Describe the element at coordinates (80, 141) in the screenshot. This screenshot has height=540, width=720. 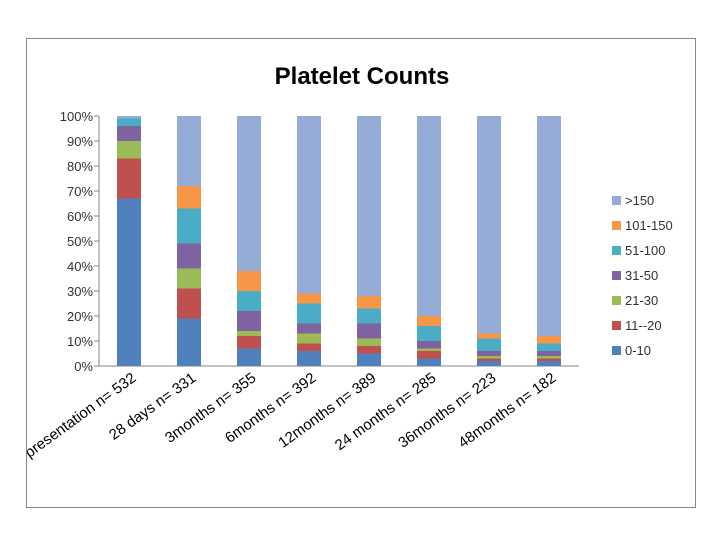
I see `y-tick-label: 90%` at that location.